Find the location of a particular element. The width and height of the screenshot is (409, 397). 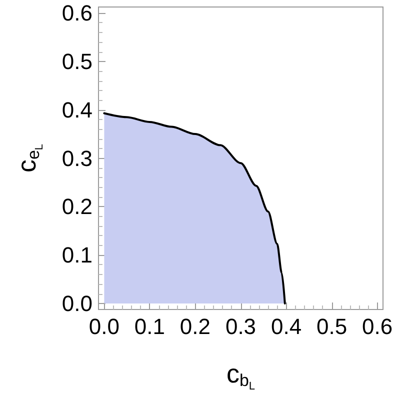

y-tick-label: 0.2 is located at coordinates (77, 207).